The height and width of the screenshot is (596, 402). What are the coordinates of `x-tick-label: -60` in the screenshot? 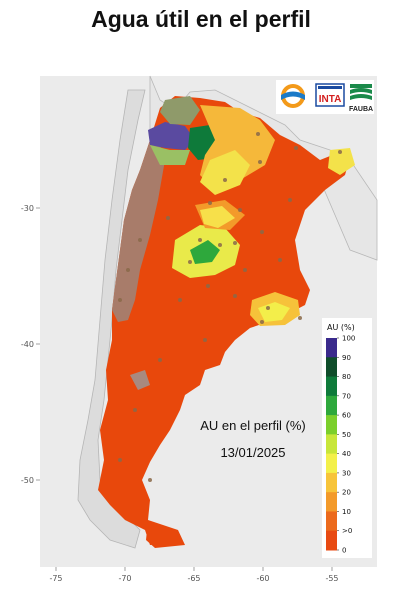 It's located at (262, 578).